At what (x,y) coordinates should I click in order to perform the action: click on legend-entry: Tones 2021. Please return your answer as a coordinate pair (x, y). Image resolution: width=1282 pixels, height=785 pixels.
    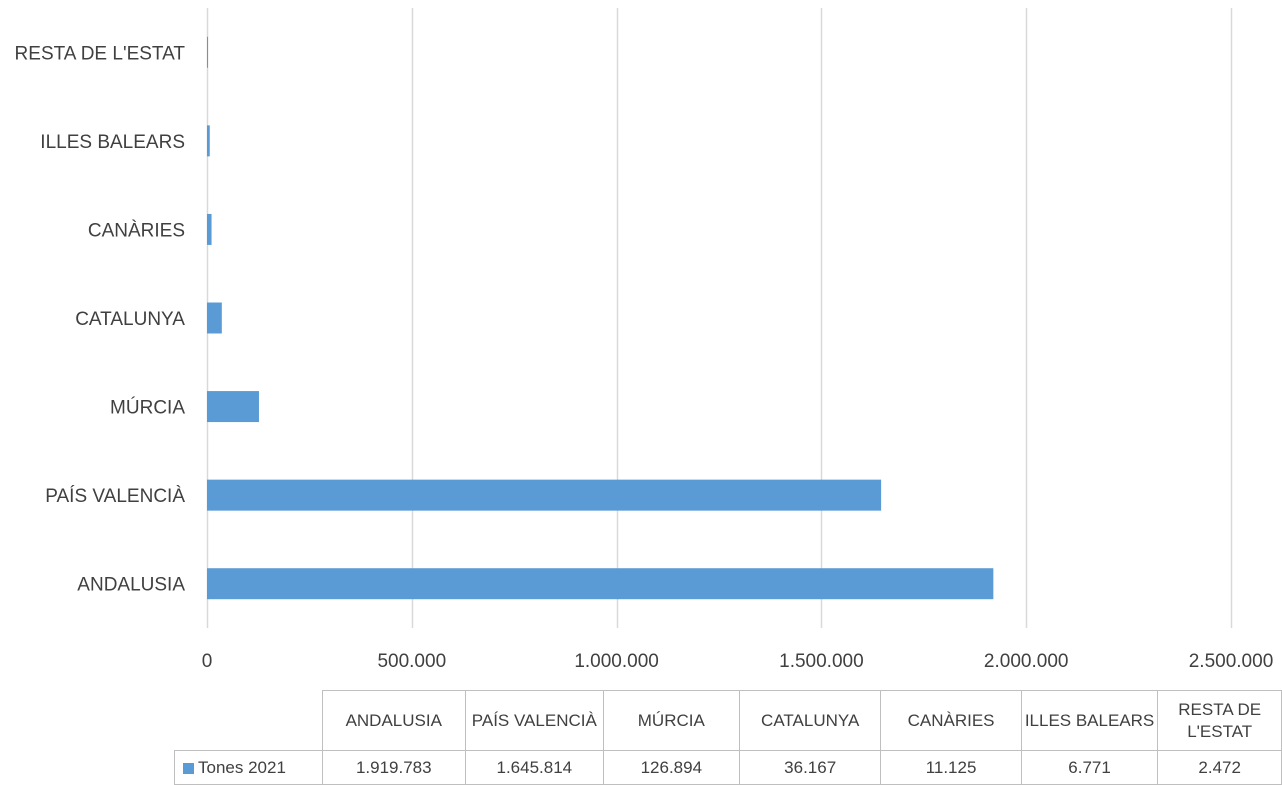
    Looking at the image, I should click on (248, 767).